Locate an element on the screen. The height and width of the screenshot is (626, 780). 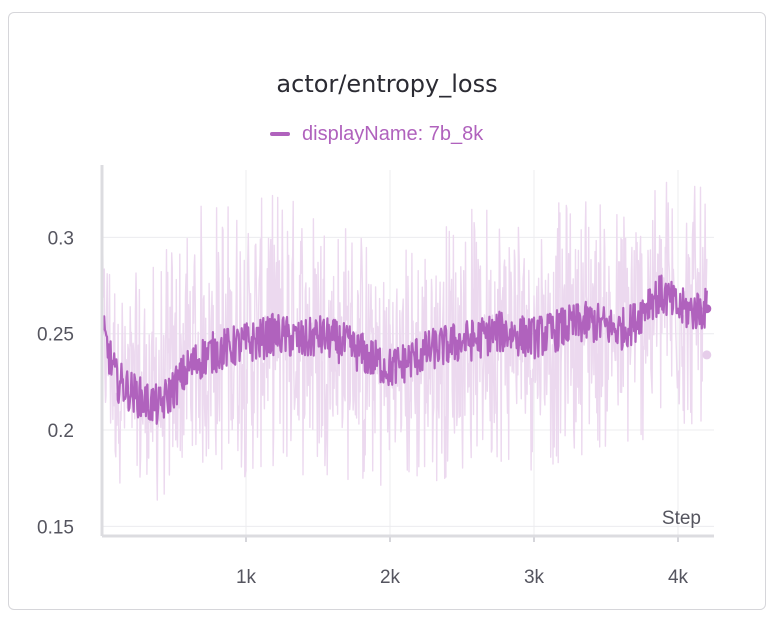
y-tick-label: 0.15 is located at coordinates (55, 527).